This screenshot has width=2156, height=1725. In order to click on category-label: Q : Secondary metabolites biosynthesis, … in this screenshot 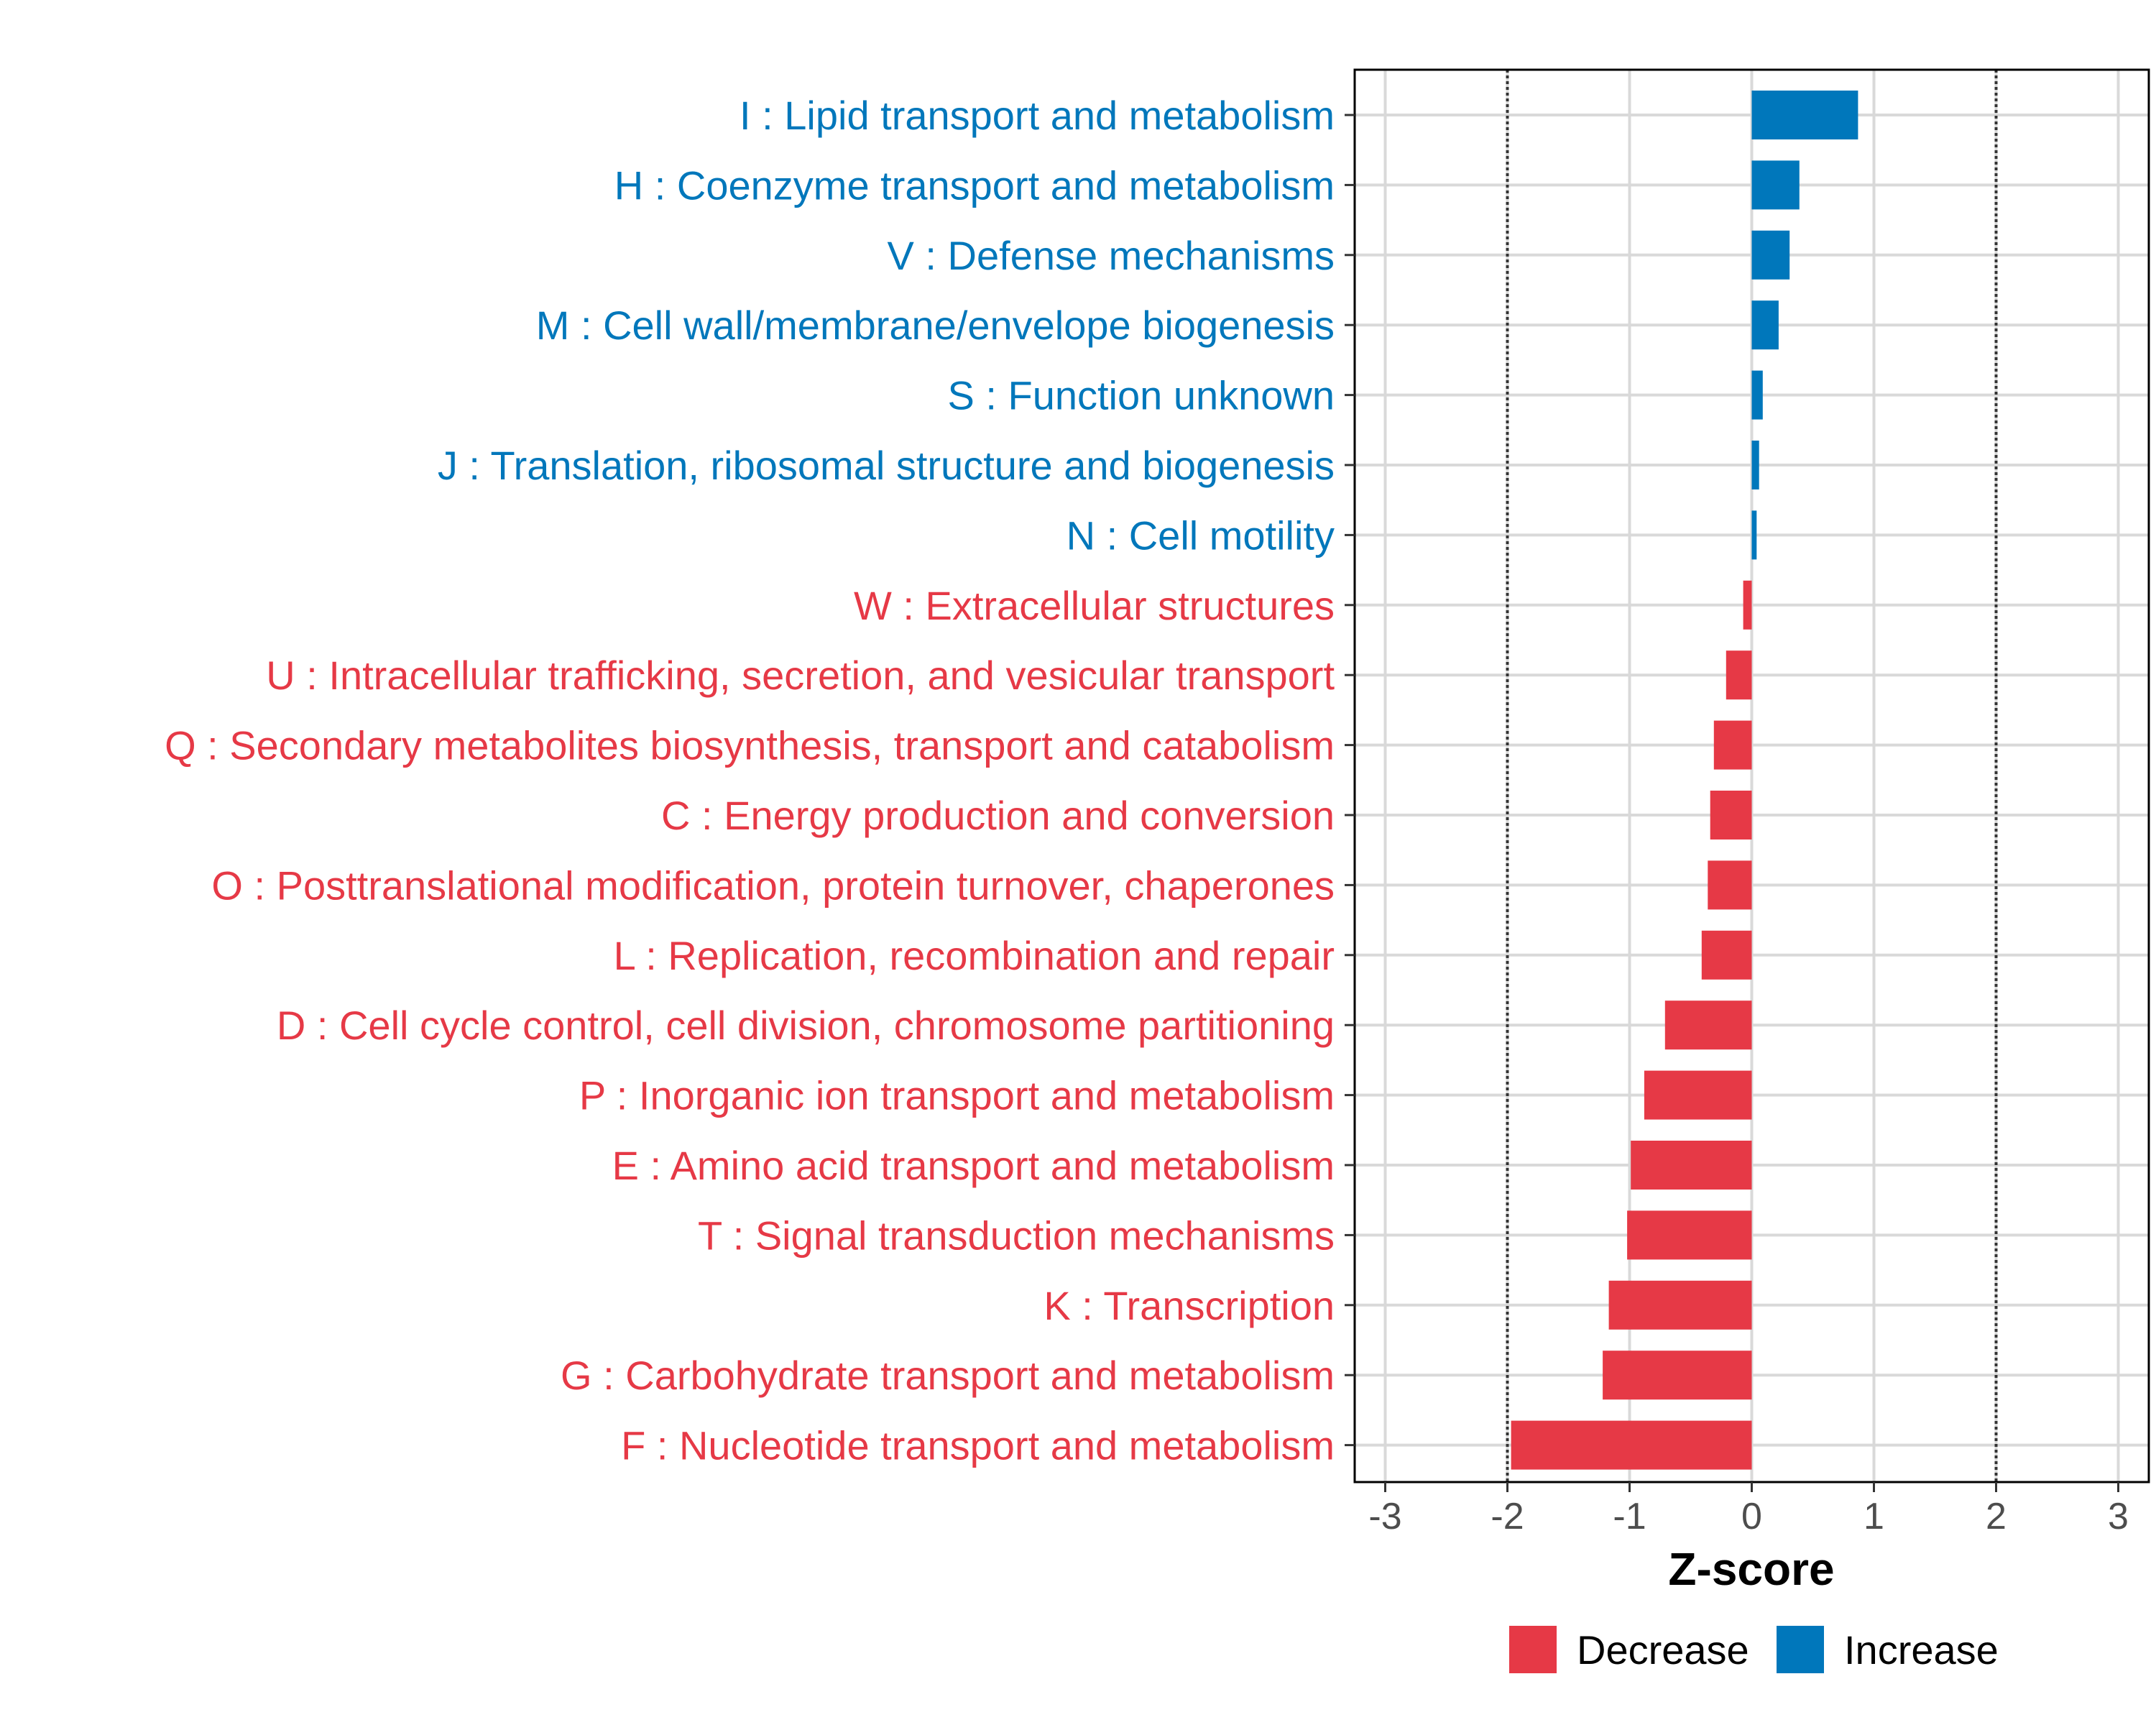, I will do `click(750, 745)`.